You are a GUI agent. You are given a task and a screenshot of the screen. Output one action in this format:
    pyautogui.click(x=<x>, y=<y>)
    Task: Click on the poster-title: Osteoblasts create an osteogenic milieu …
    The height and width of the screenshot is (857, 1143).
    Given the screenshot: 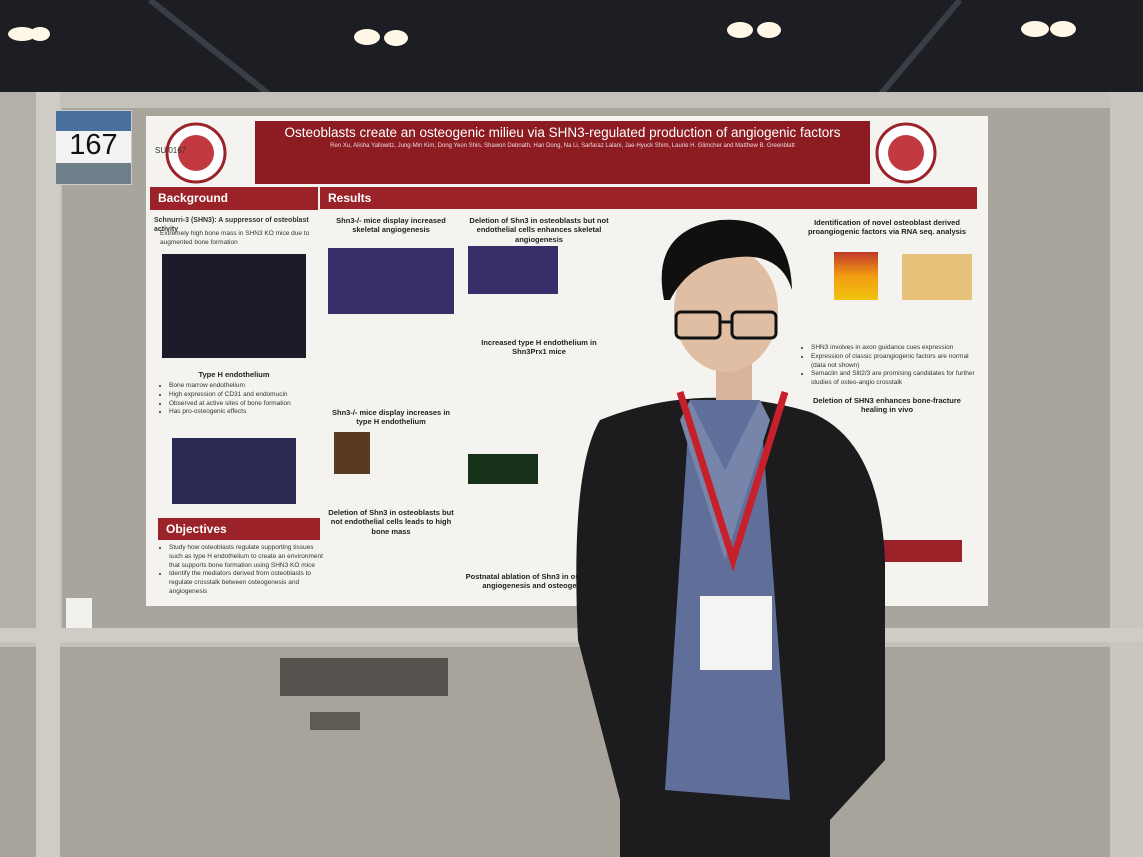 What is the action you would take?
    pyautogui.click(x=562, y=132)
    